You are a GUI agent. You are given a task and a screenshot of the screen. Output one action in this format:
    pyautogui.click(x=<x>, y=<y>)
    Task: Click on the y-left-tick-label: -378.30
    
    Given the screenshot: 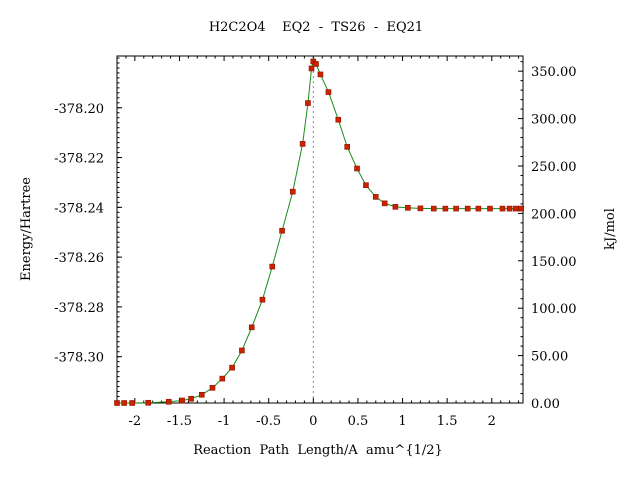 What is the action you would take?
    pyautogui.click(x=79, y=358)
    